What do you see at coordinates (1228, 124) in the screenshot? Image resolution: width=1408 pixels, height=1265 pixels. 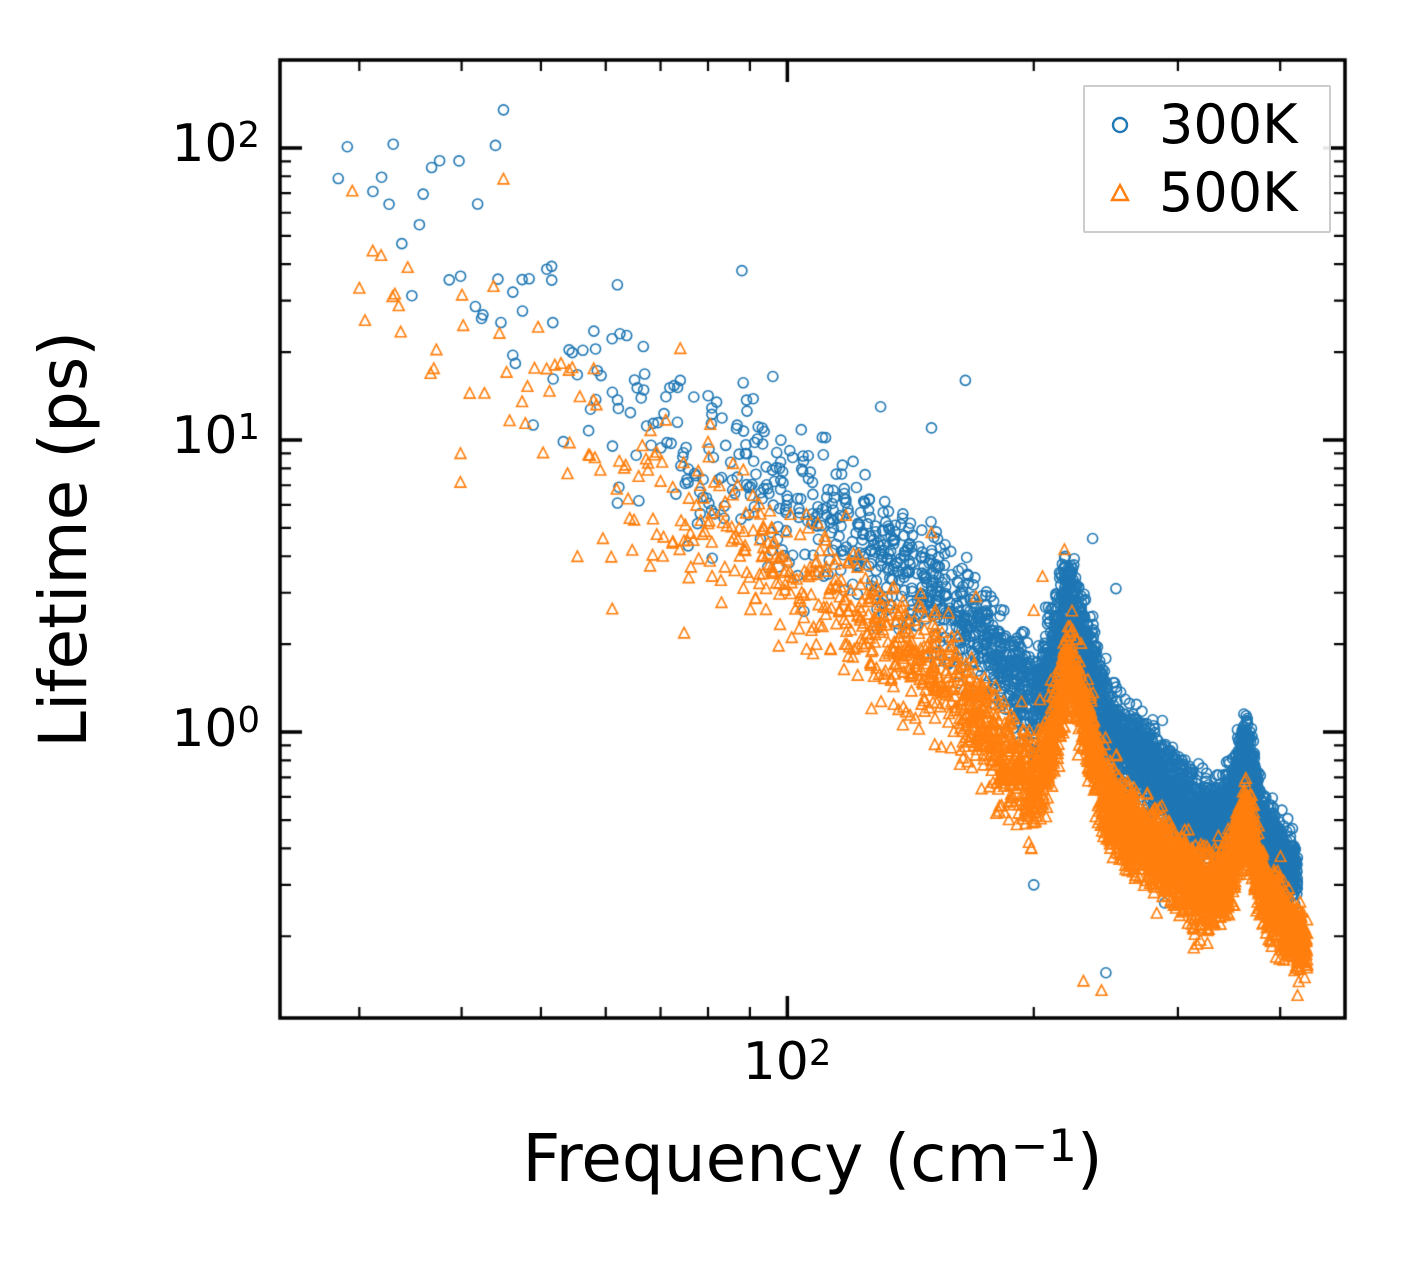 I see `legend-label-300k: 300K` at bounding box center [1228, 124].